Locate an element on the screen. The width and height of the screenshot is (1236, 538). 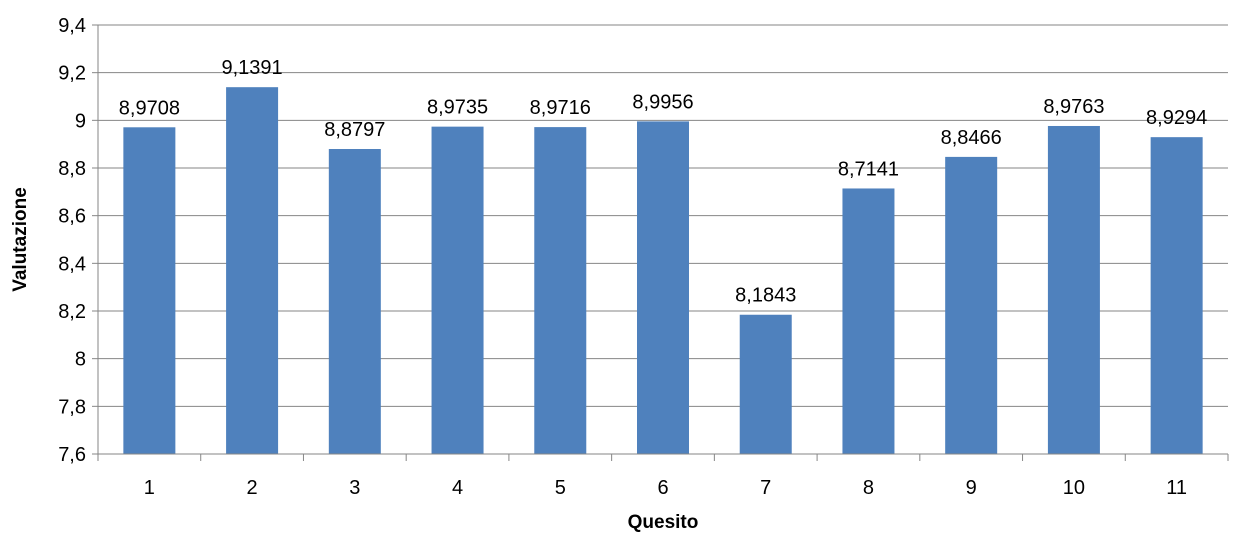
x-tick-label: 8 is located at coordinates (868, 488).